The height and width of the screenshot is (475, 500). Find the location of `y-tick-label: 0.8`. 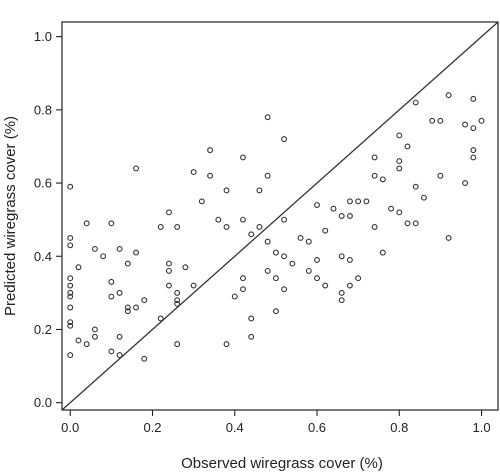

y-tick-label: 0.8 is located at coordinates (43, 109).